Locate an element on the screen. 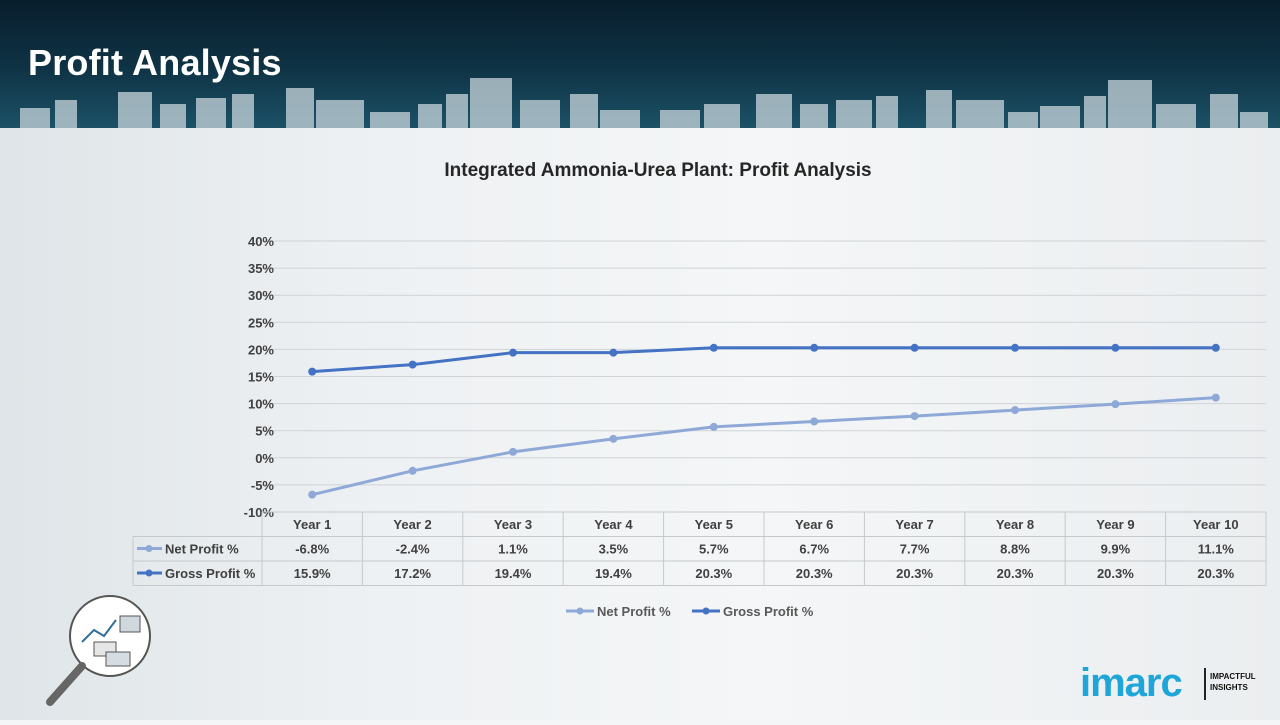 The width and height of the screenshot is (1280, 725). chart-legend: Net Profit % Gross Profit % is located at coordinates (690, 611).